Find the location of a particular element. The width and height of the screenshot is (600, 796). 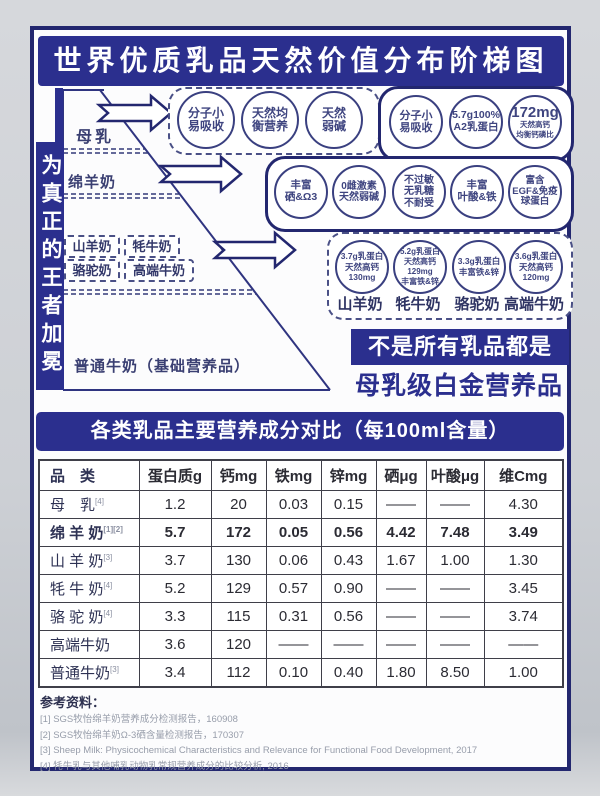

table-header-row: 品 类 蛋白质g 钙mg 铁mg 锌mg 硒μg 叶酸μg 维Cmg is located at coordinates (301, 475).